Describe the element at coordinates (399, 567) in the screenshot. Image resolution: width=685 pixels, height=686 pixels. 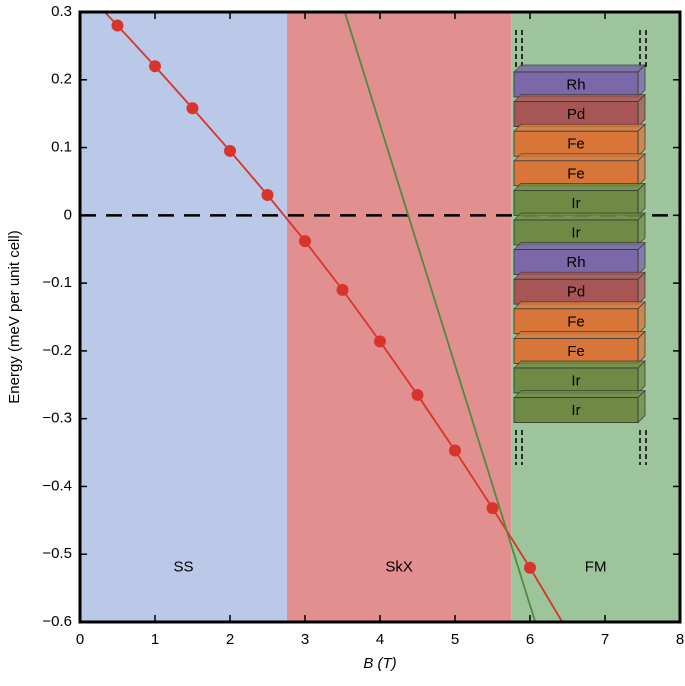
I see `region-label: SkX` at that location.